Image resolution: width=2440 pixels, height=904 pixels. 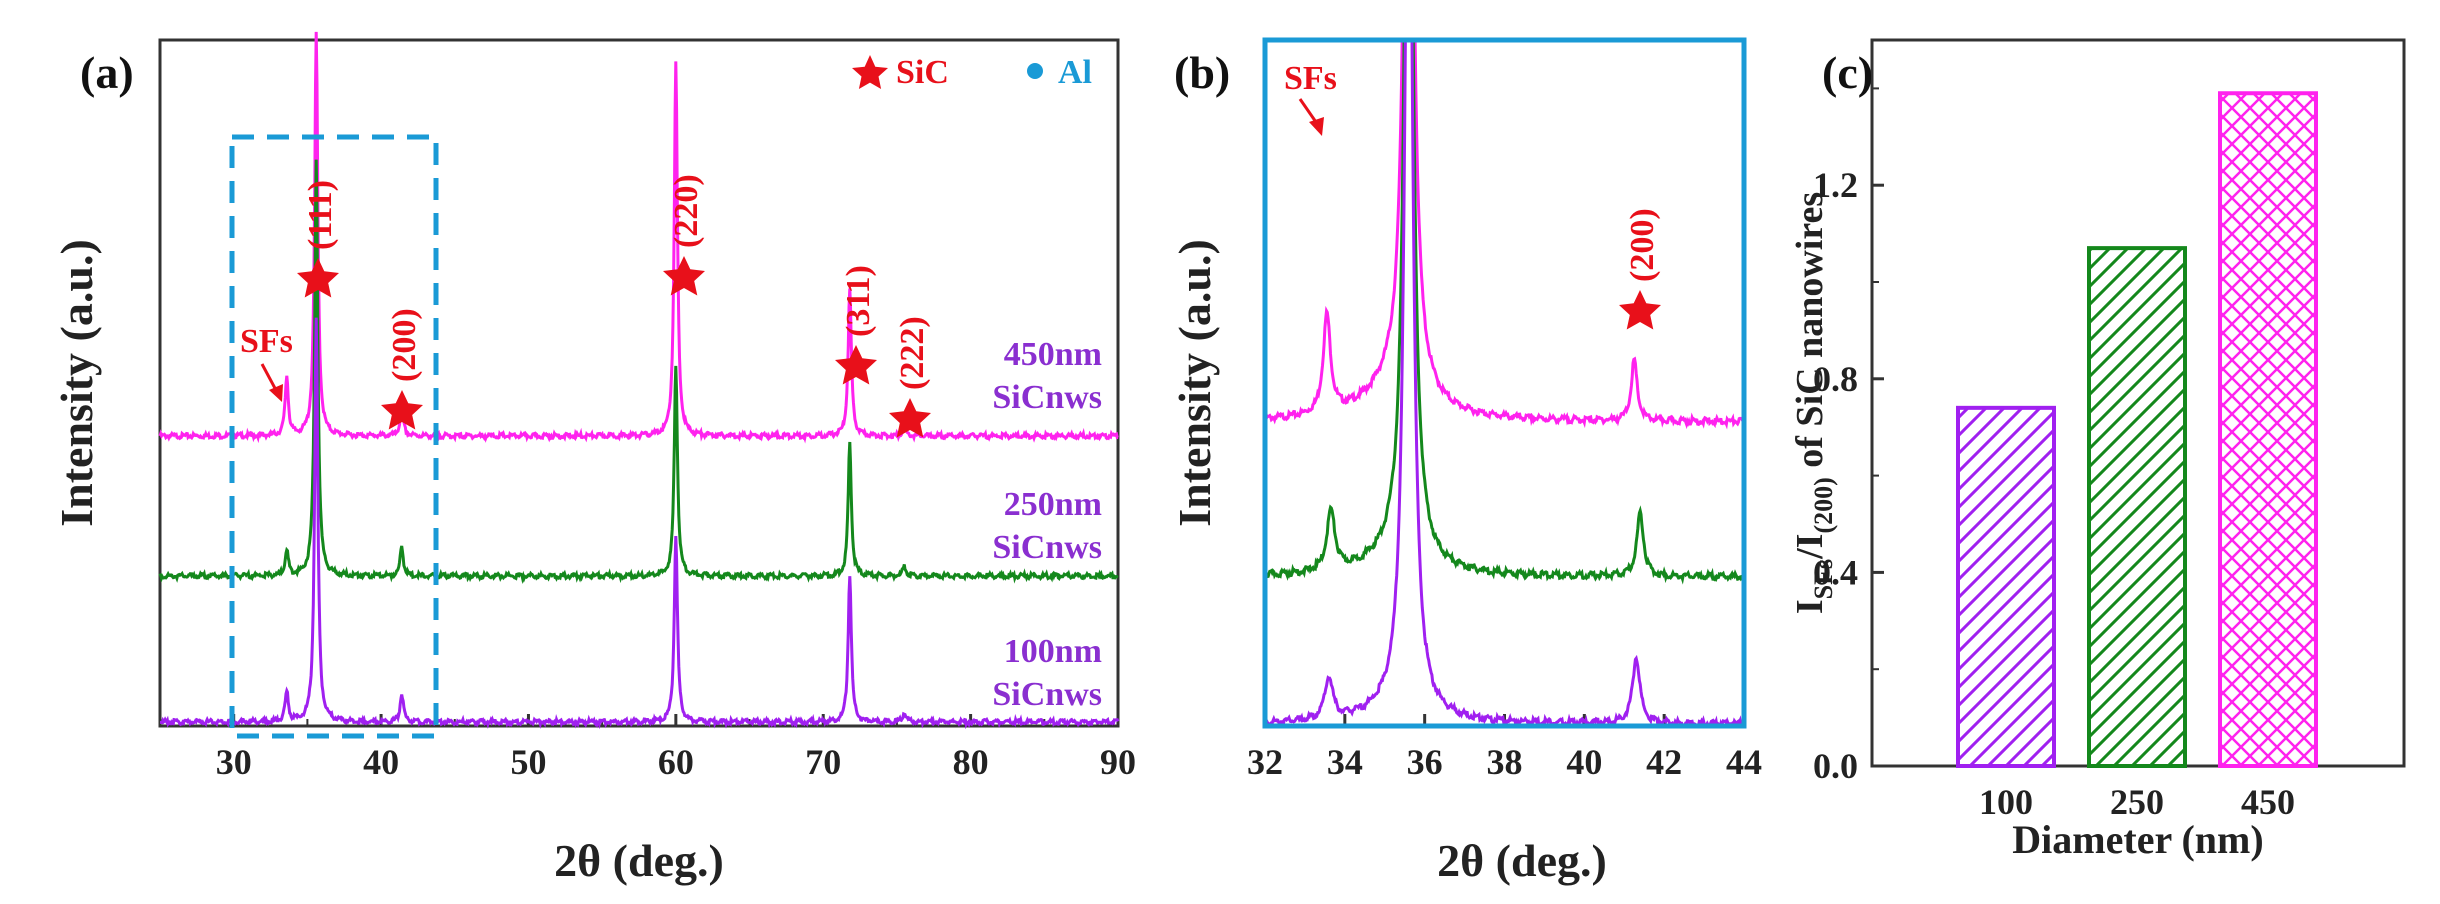 What do you see at coordinates (686, 211) in the screenshot?
I see `peak-label-220: (220)` at bounding box center [686, 211].